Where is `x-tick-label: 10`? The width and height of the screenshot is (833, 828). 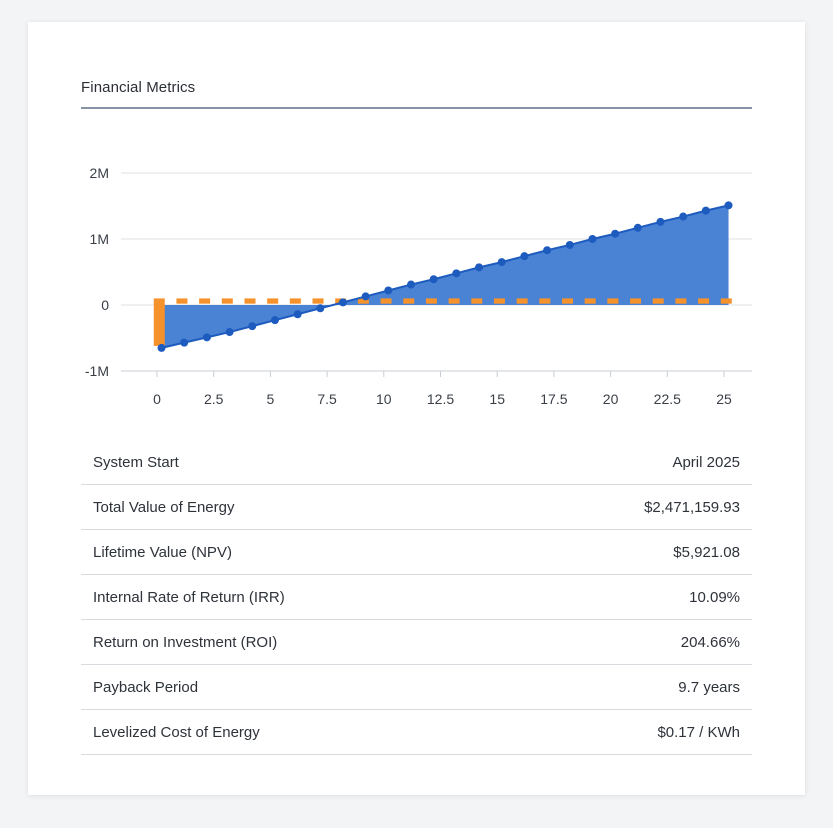 x-tick-label: 10 is located at coordinates (384, 399).